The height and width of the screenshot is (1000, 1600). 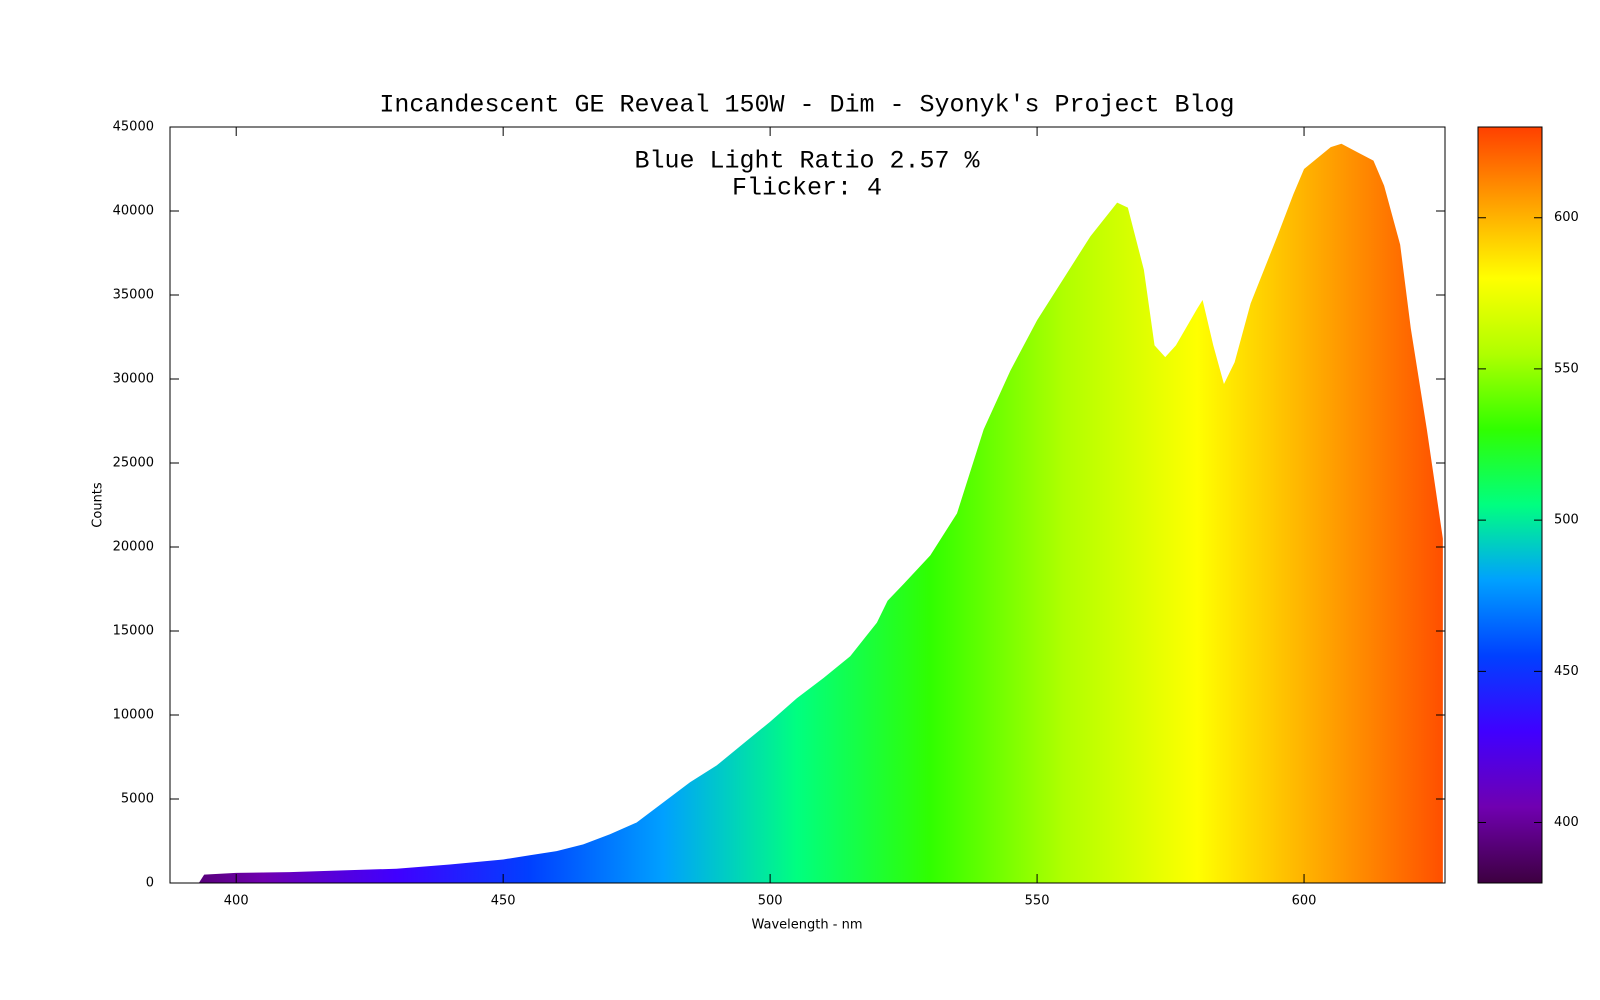 I want to click on annotation: Blue Light Ratio 2.57 %, so click(x=807, y=161).